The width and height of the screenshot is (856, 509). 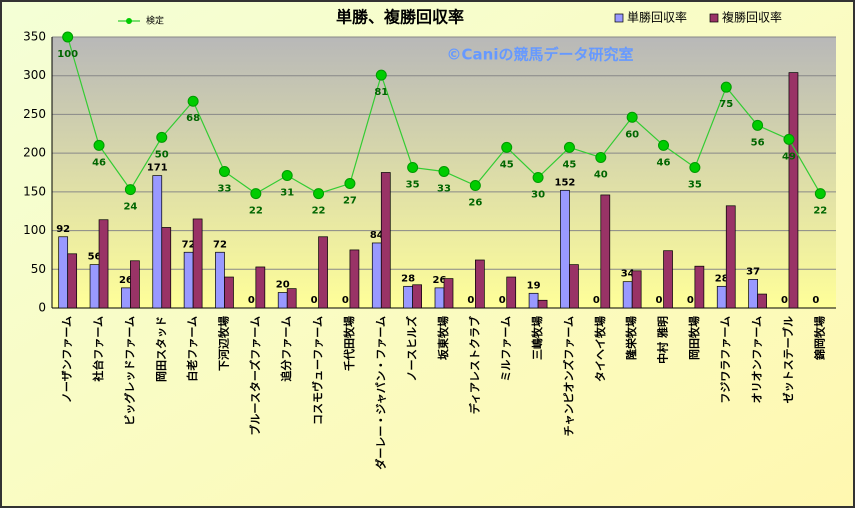 What do you see at coordinates (157, 168) in the screenshot?
I see `data-label: 171` at bounding box center [157, 168].